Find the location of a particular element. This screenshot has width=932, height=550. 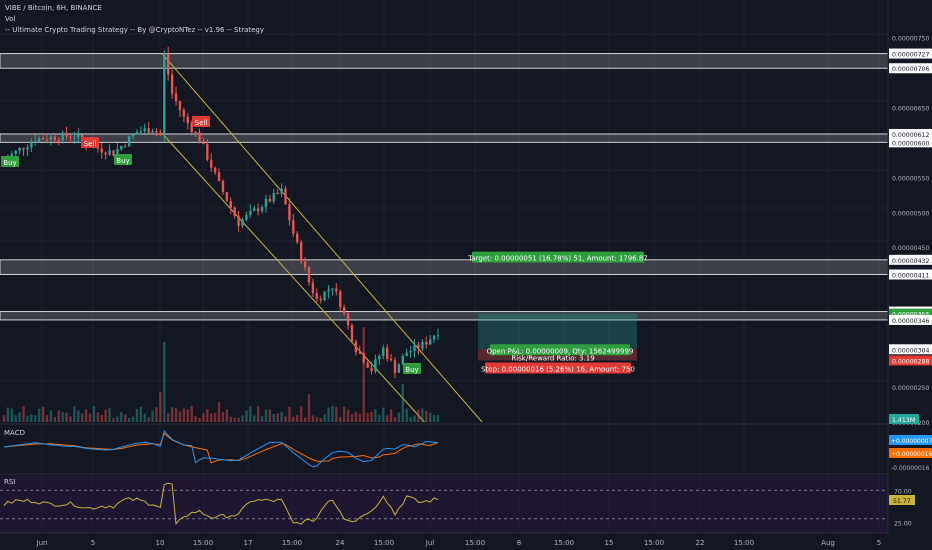

signal-buy-label: Buy is located at coordinates (122, 161).